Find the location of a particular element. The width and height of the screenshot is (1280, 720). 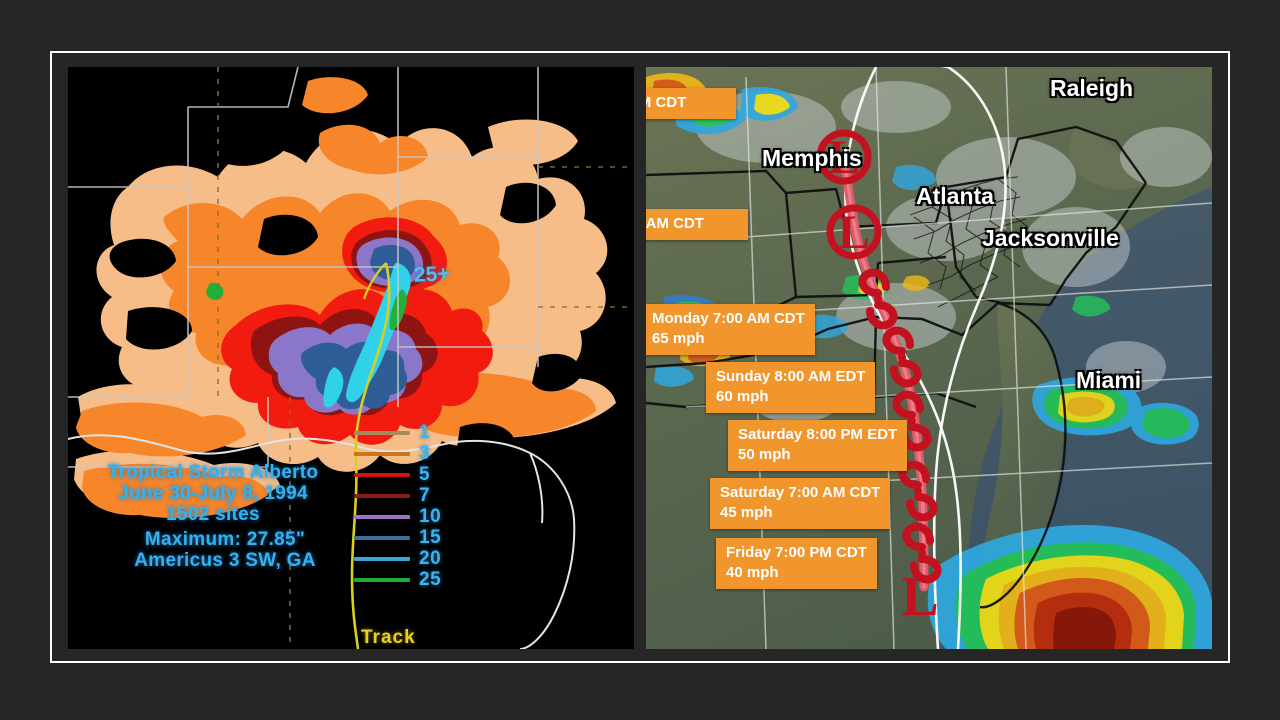

legend-label-20: 20 is located at coordinates (430, 558).